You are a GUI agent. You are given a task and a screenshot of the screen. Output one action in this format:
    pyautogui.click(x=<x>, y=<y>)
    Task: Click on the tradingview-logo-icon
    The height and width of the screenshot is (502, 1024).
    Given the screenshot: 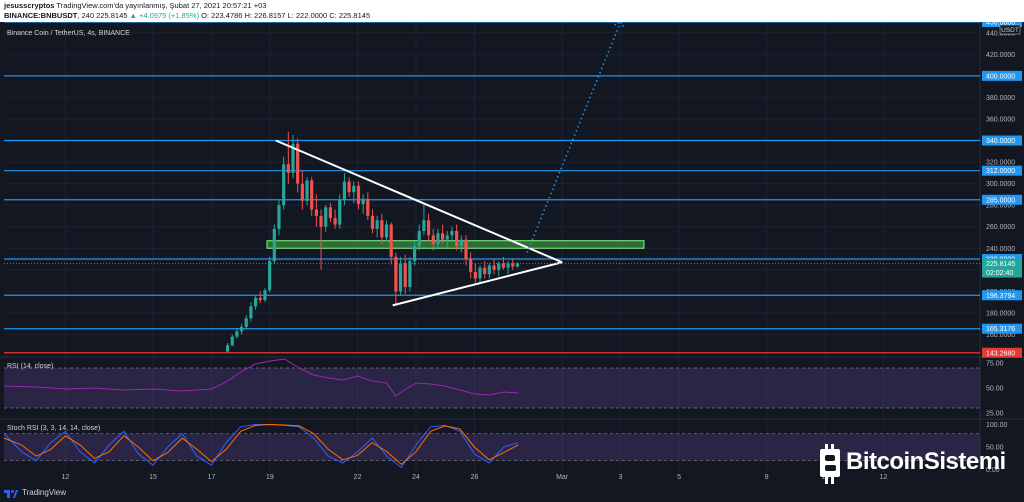 What is the action you would take?
    pyautogui.click(x=11, y=494)
    